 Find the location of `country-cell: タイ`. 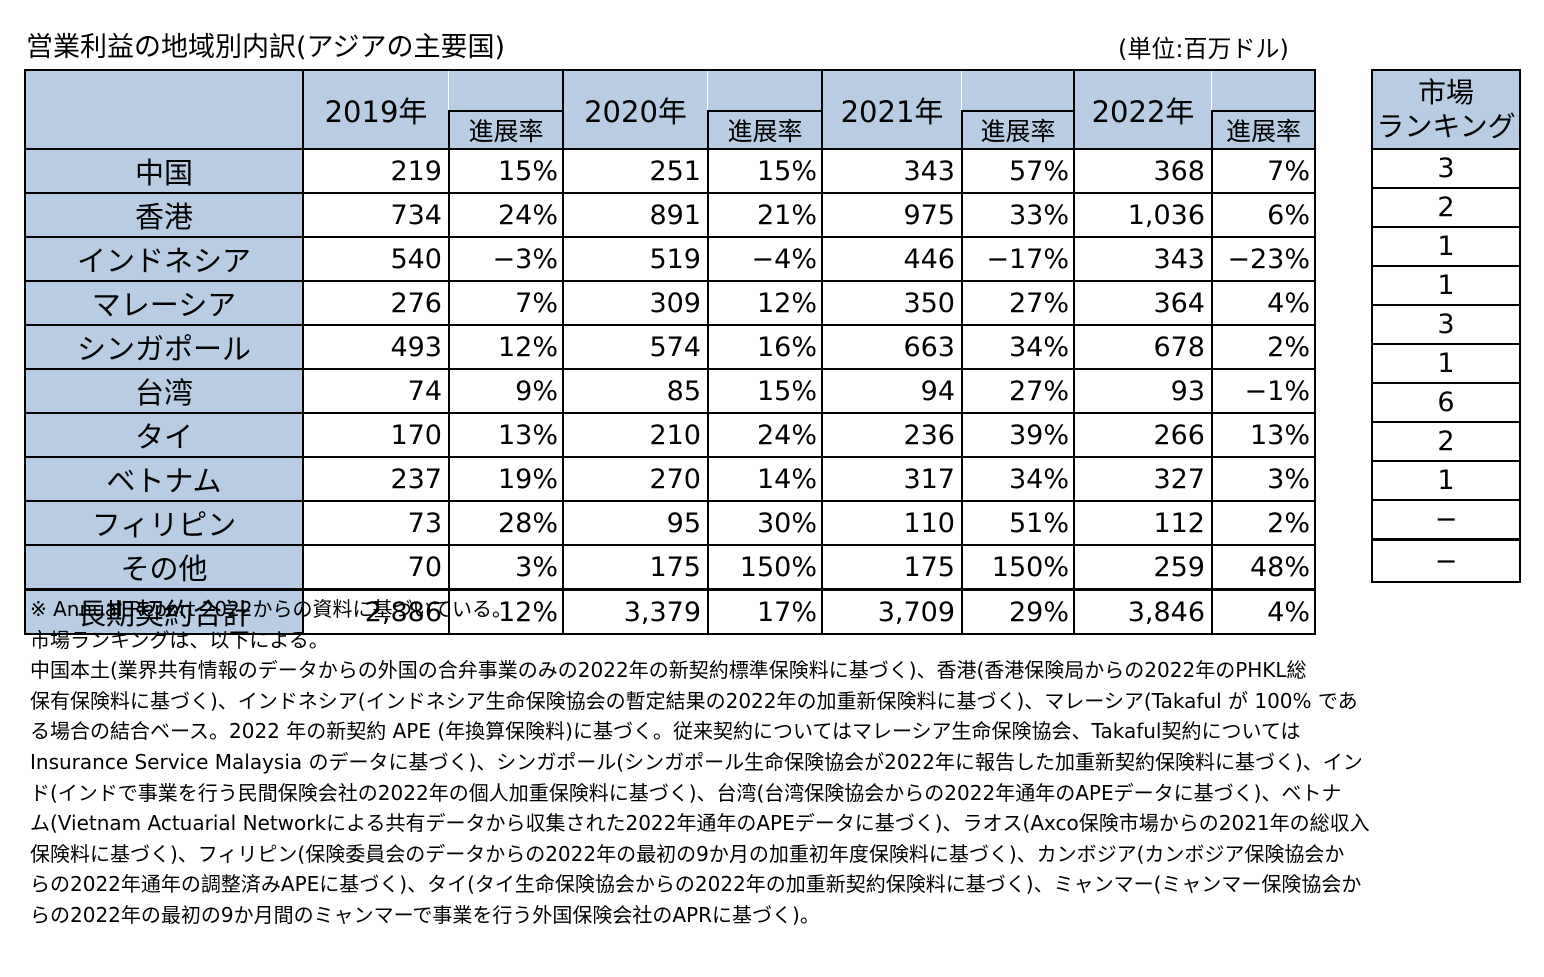

country-cell: タイ is located at coordinates (164, 435).